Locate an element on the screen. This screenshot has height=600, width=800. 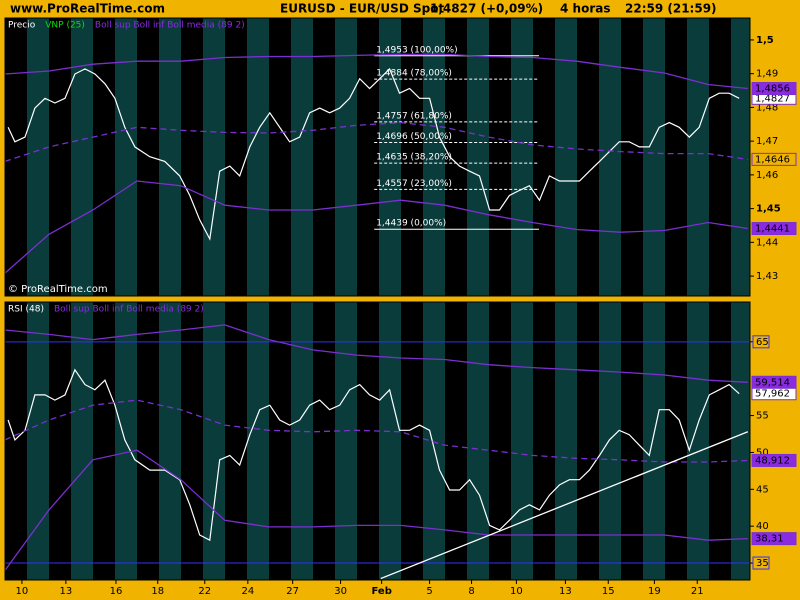
site: www.ProRealTime.com is located at coordinates (87, 9).